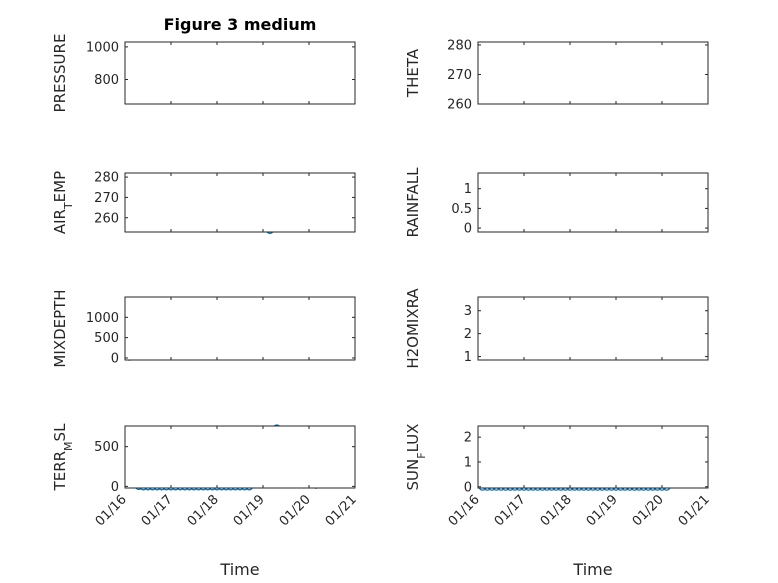 This screenshot has height=583, width=778. I want to click on subplot-4: 0 0.5 1 RAINFALL, so click(556, 202).